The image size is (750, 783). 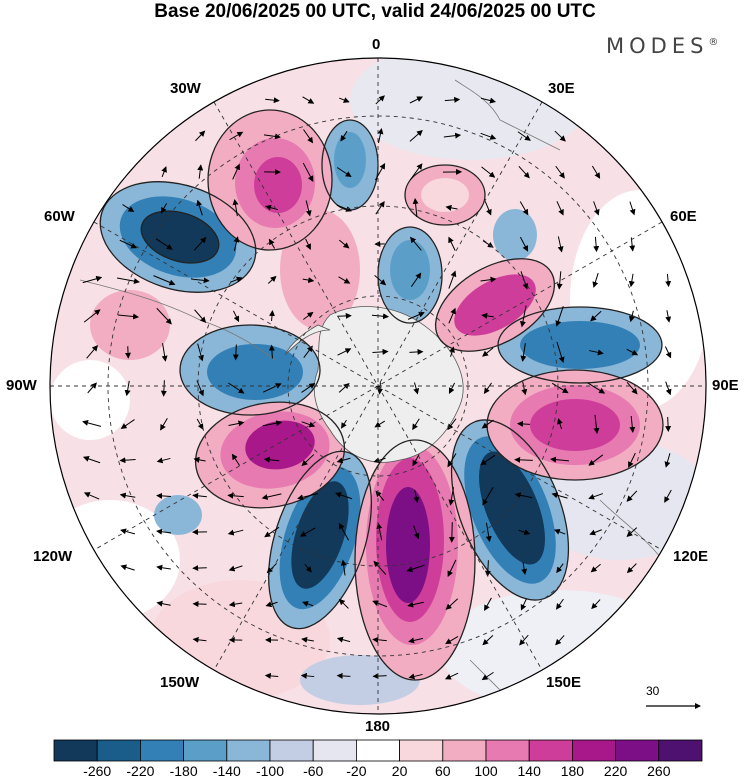 What do you see at coordinates (653, 691) in the screenshot?
I see `reference-vector-label: 30` at bounding box center [653, 691].